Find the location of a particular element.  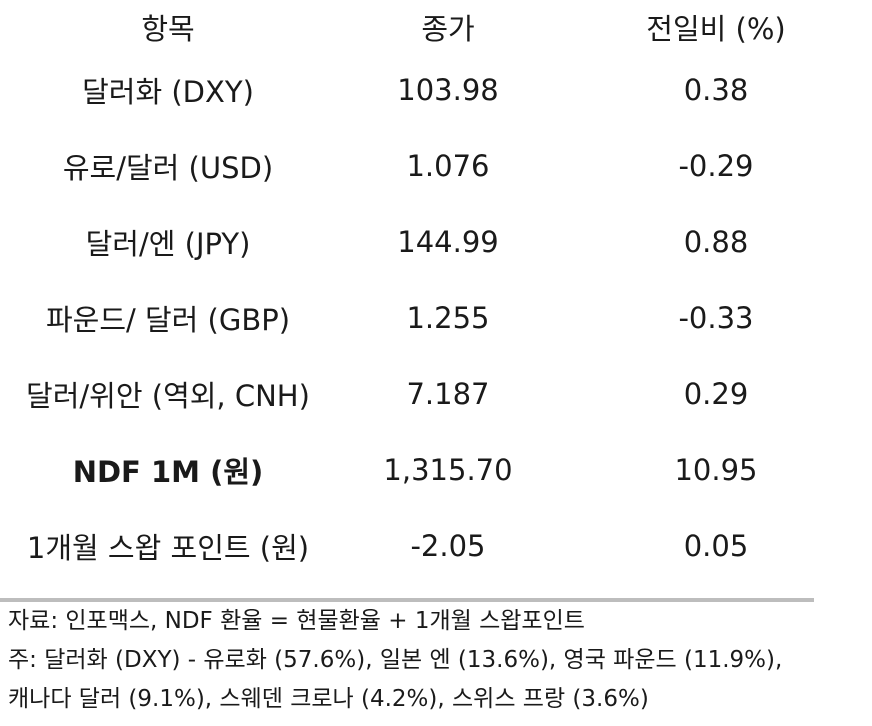

row-item: 달러/엔 (JPY) is located at coordinates (168, 244).